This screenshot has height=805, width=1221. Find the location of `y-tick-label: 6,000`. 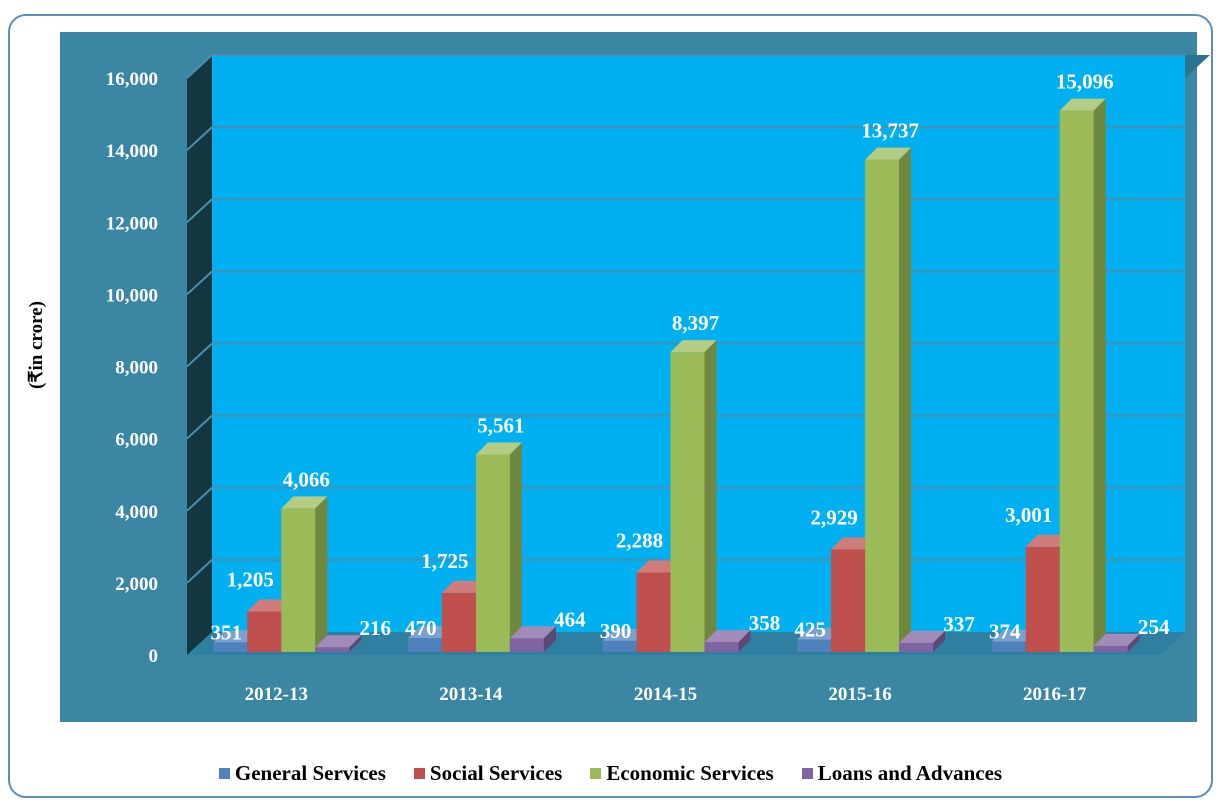

y-tick-label: 6,000 is located at coordinates (136, 440).